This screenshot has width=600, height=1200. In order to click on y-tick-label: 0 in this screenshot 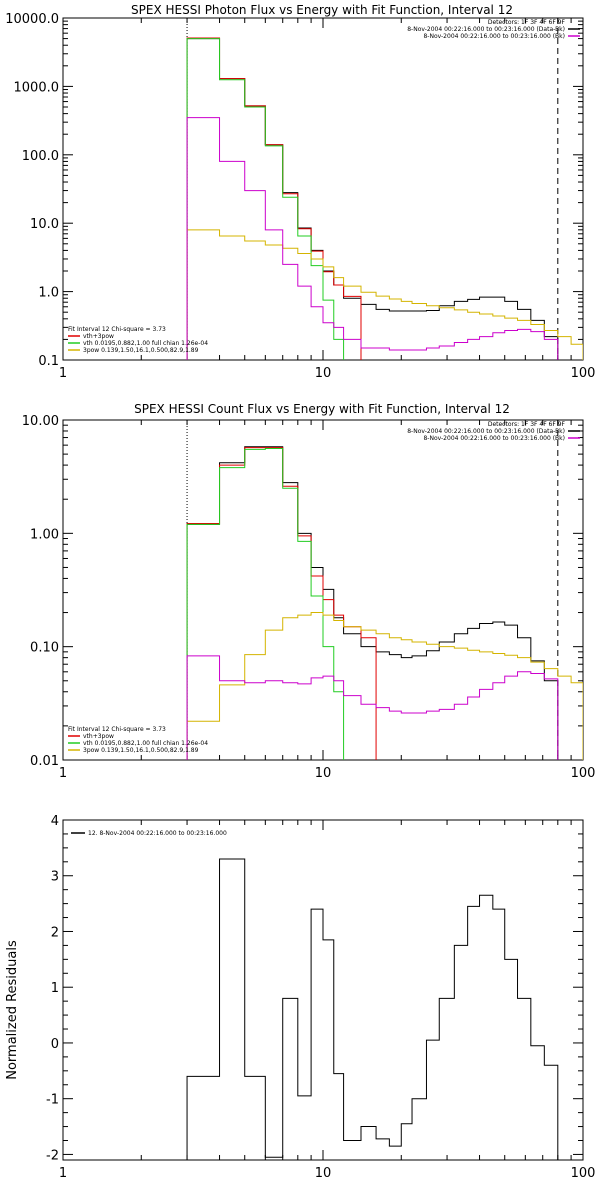, I will do `click(55, 1044)`.